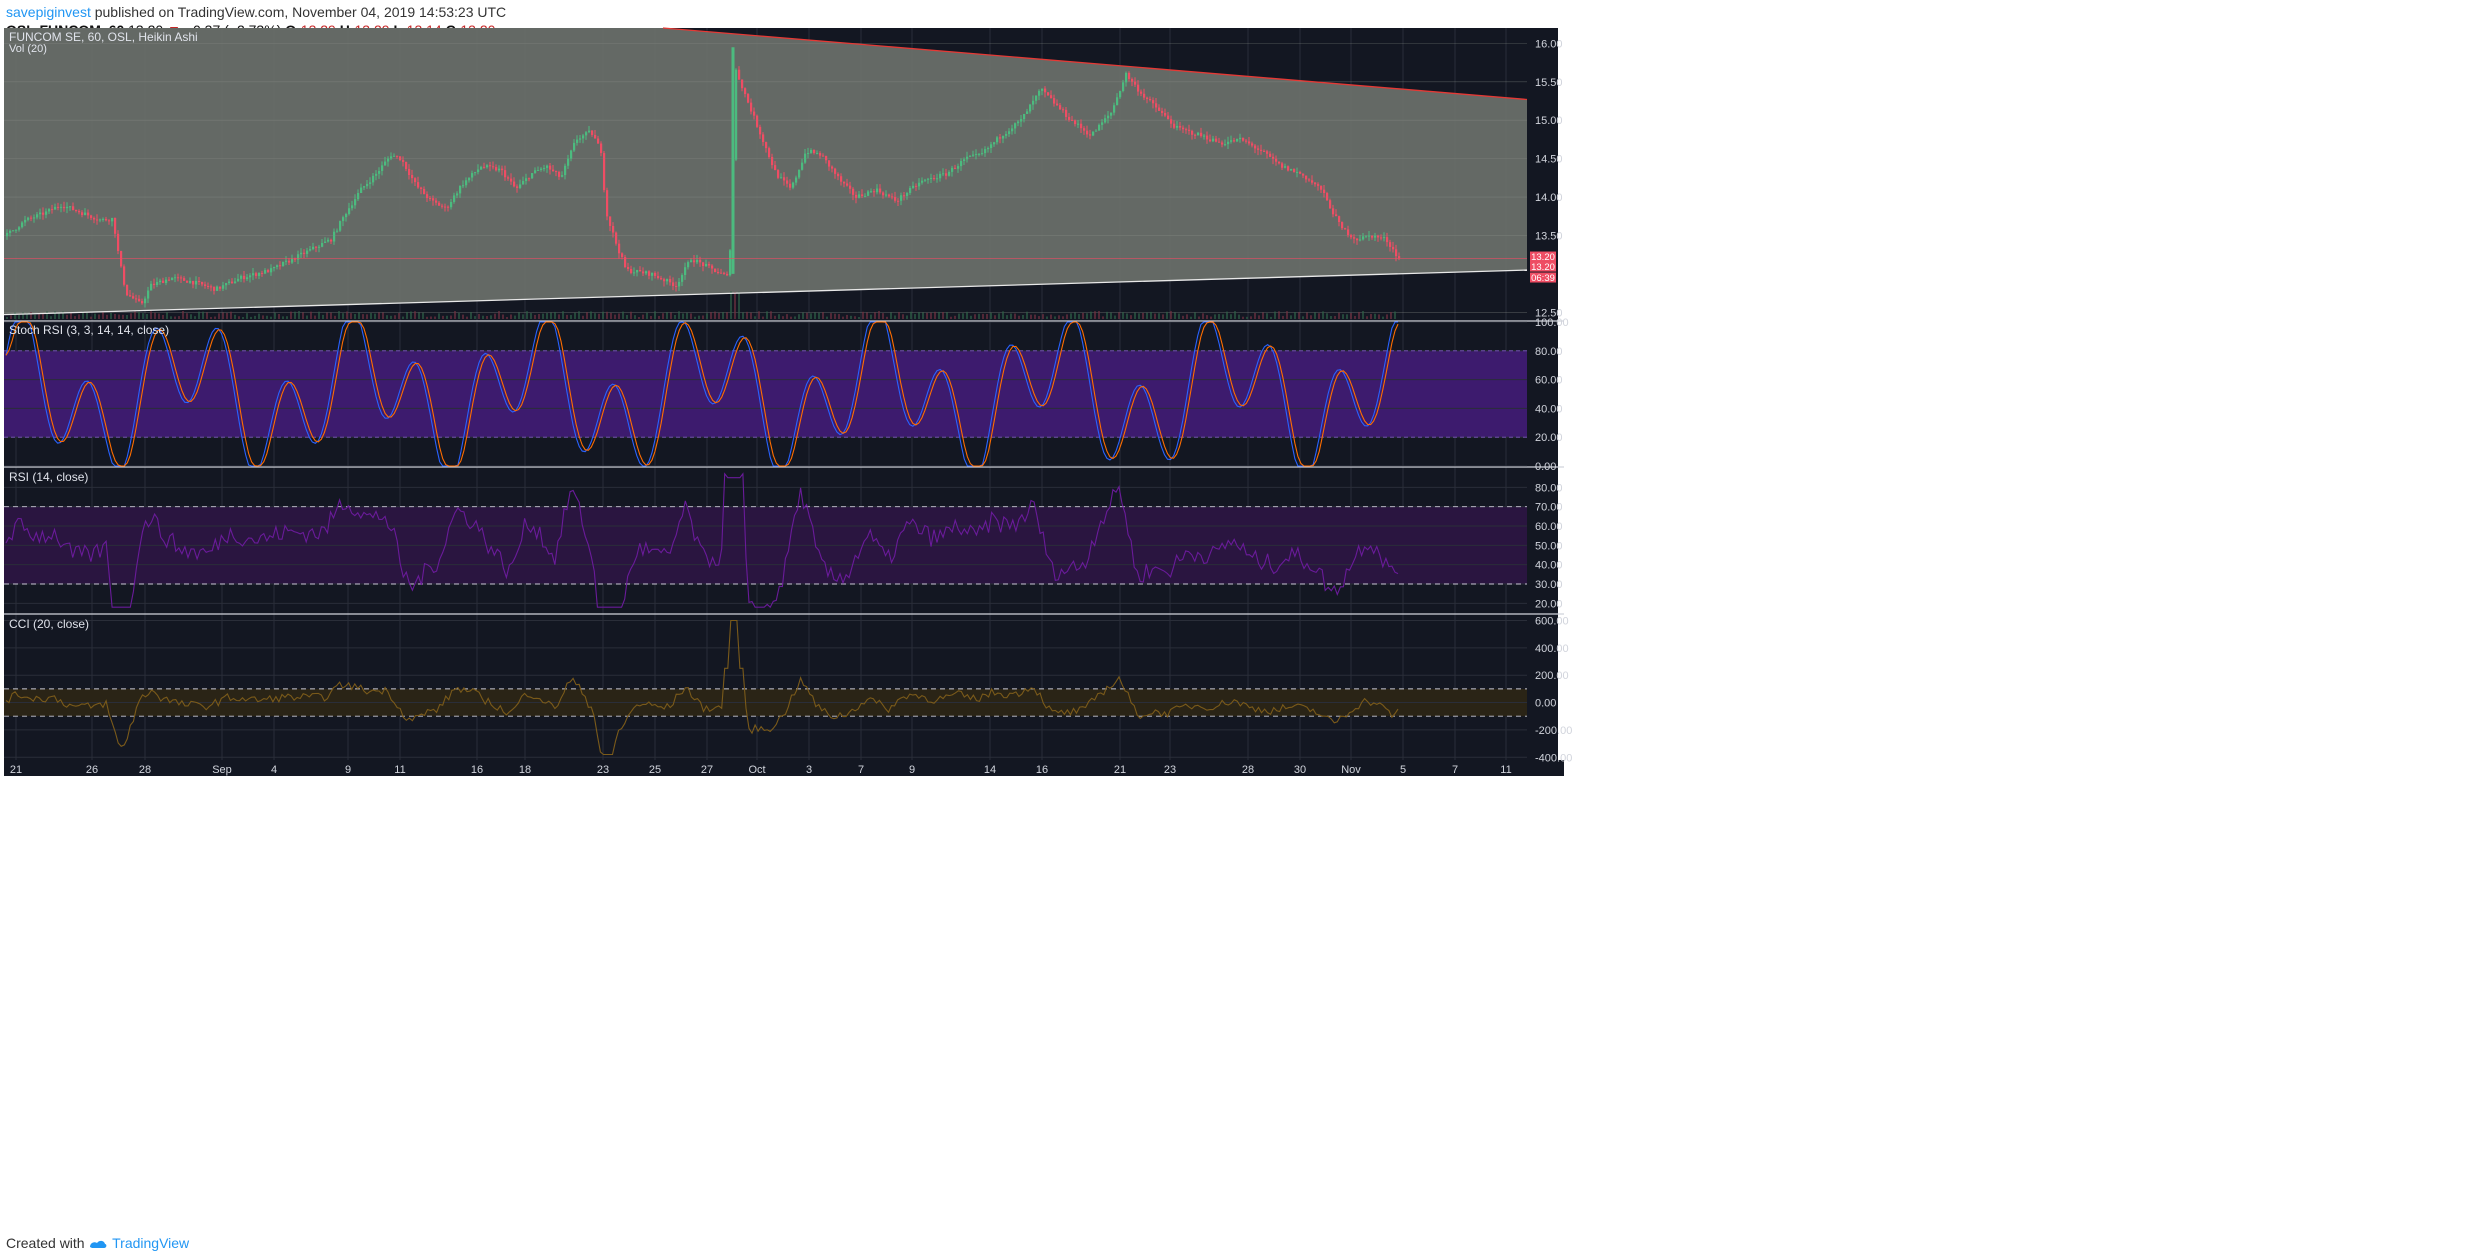 The height and width of the screenshot is (1260, 2468). Describe the element at coordinates (1545, 467) in the screenshot. I see `indicator-tick-label: 0.00` at that location.